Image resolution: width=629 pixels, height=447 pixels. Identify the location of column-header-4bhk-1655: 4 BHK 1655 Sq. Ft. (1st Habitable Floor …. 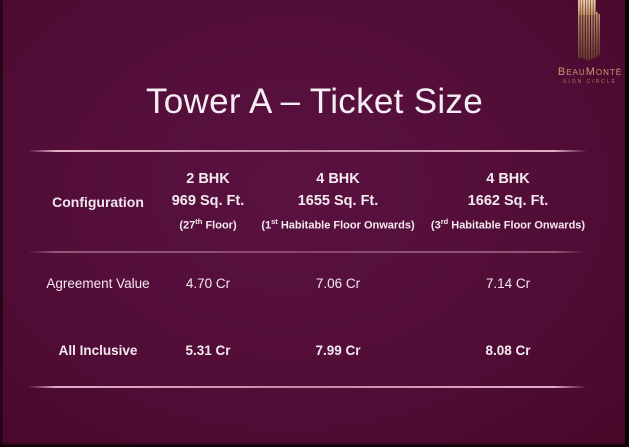
(338, 202).